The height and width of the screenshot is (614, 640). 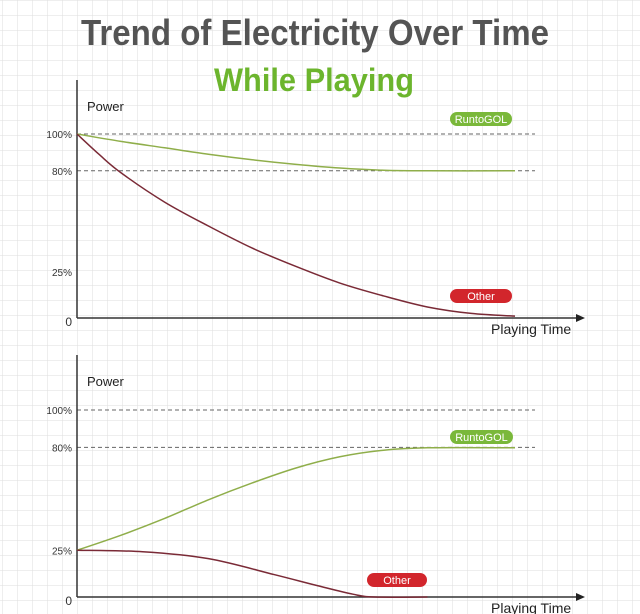 What do you see at coordinates (314, 80) in the screenshot?
I see `chart-subtitle: While Playing` at bounding box center [314, 80].